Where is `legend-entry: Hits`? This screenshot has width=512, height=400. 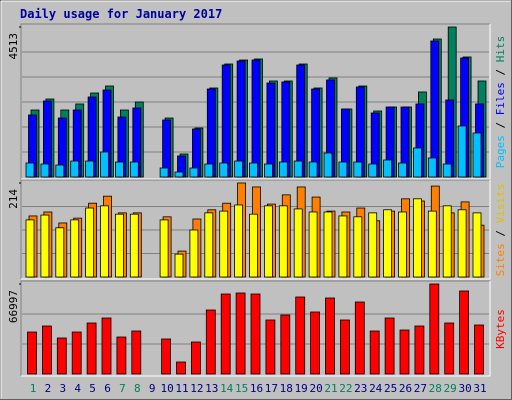
legend-entry: Hits is located at coordinates (500, 49).